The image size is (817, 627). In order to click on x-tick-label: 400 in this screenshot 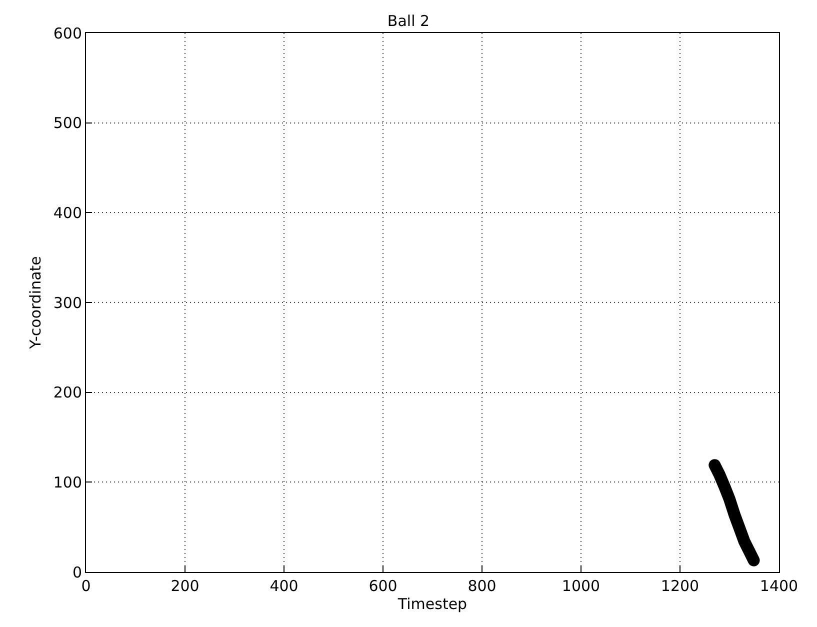, I will do `click(284, 586)`.